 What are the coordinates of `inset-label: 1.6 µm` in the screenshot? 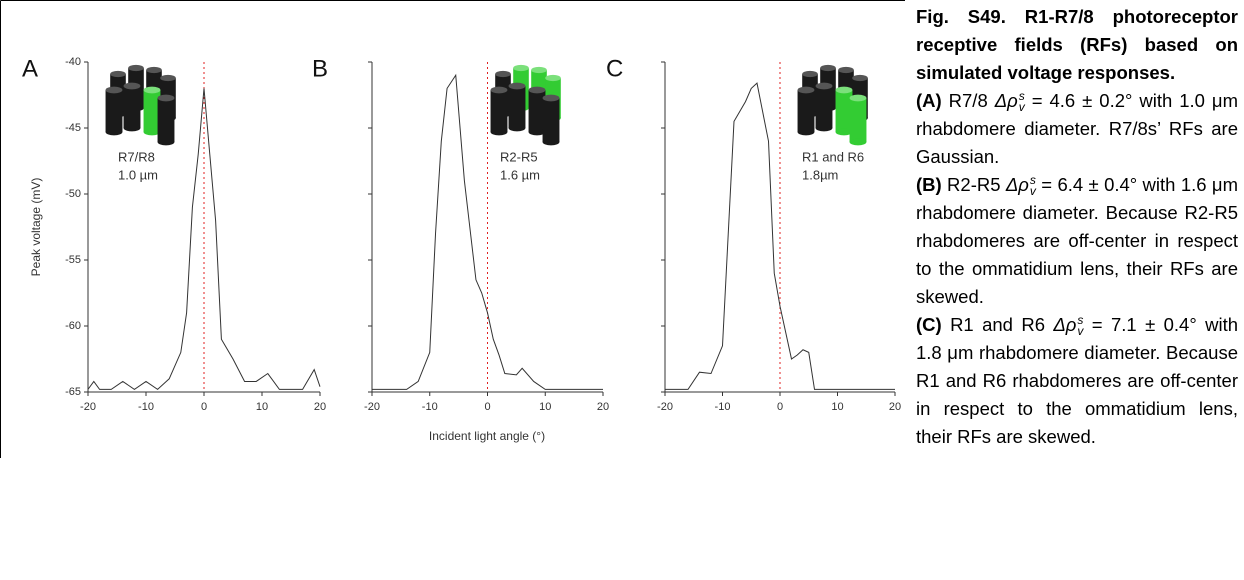 It's located at (520, 174).